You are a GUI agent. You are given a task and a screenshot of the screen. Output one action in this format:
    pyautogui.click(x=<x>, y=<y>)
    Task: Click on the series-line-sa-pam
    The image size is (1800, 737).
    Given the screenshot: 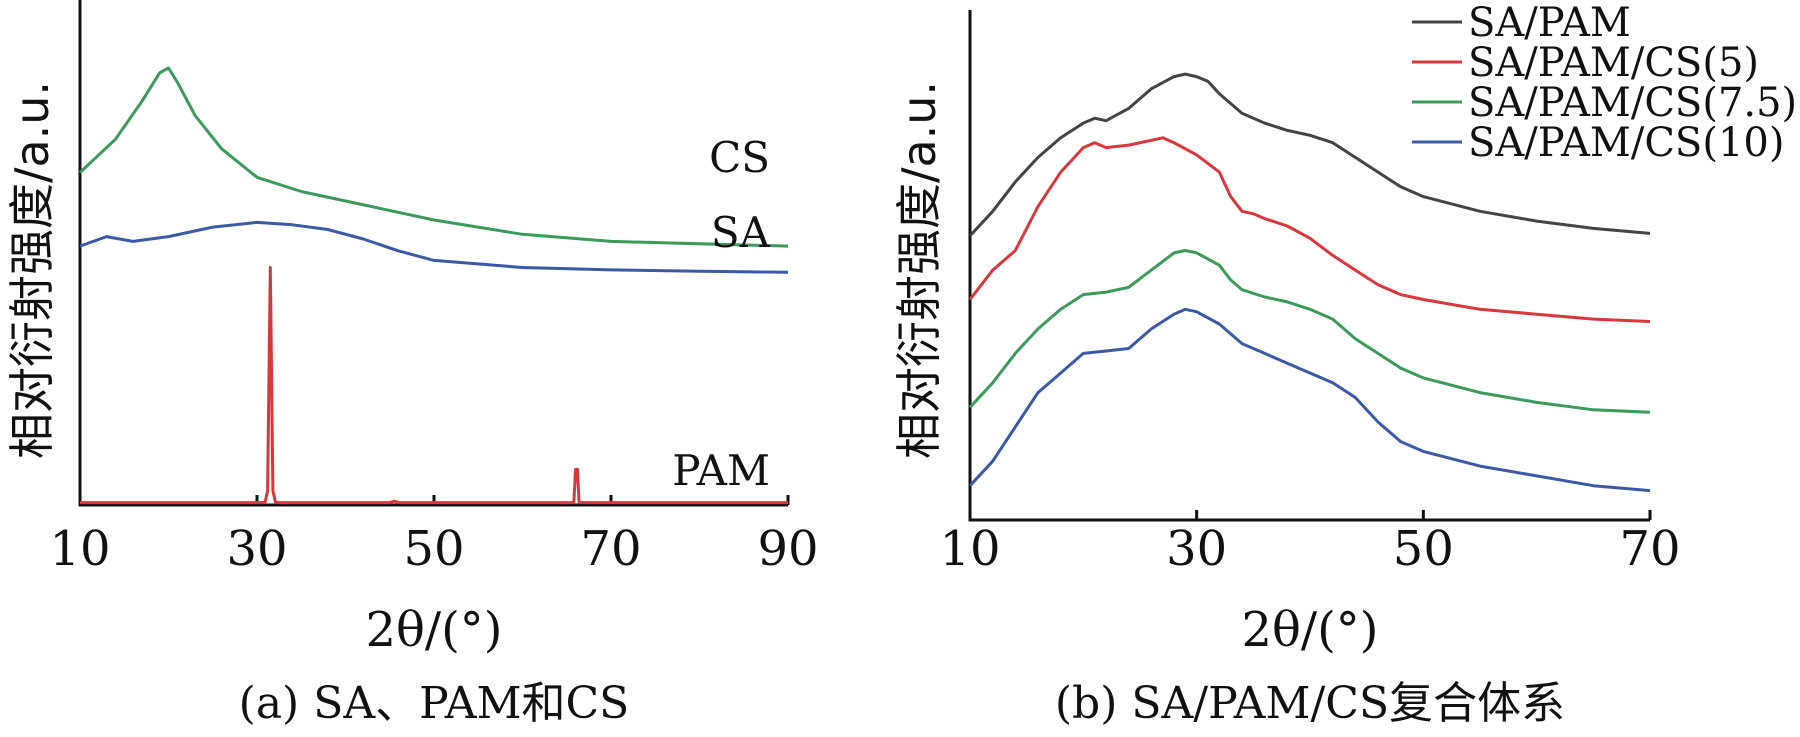 What is the action you would take?
    pyautogui.click(x=1309, y=154)
    